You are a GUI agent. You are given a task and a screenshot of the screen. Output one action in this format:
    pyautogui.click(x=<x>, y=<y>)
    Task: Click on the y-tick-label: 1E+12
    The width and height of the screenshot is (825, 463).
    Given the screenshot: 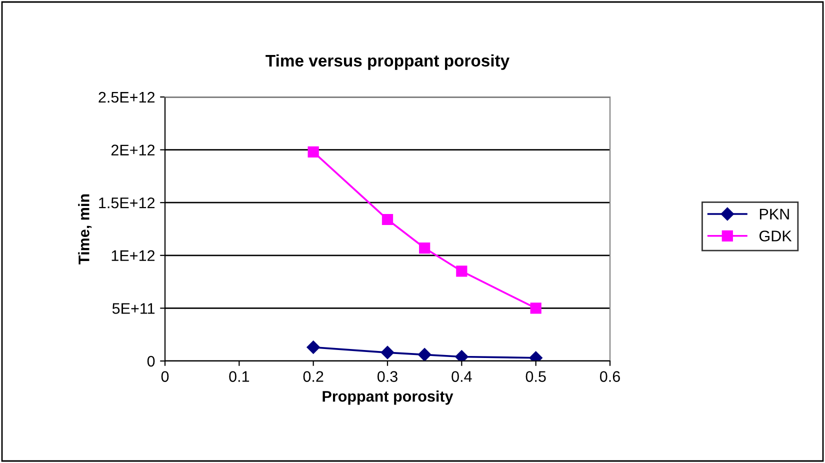 What is the action you would take?
    pyautogui.click(x=133, y=255)
    